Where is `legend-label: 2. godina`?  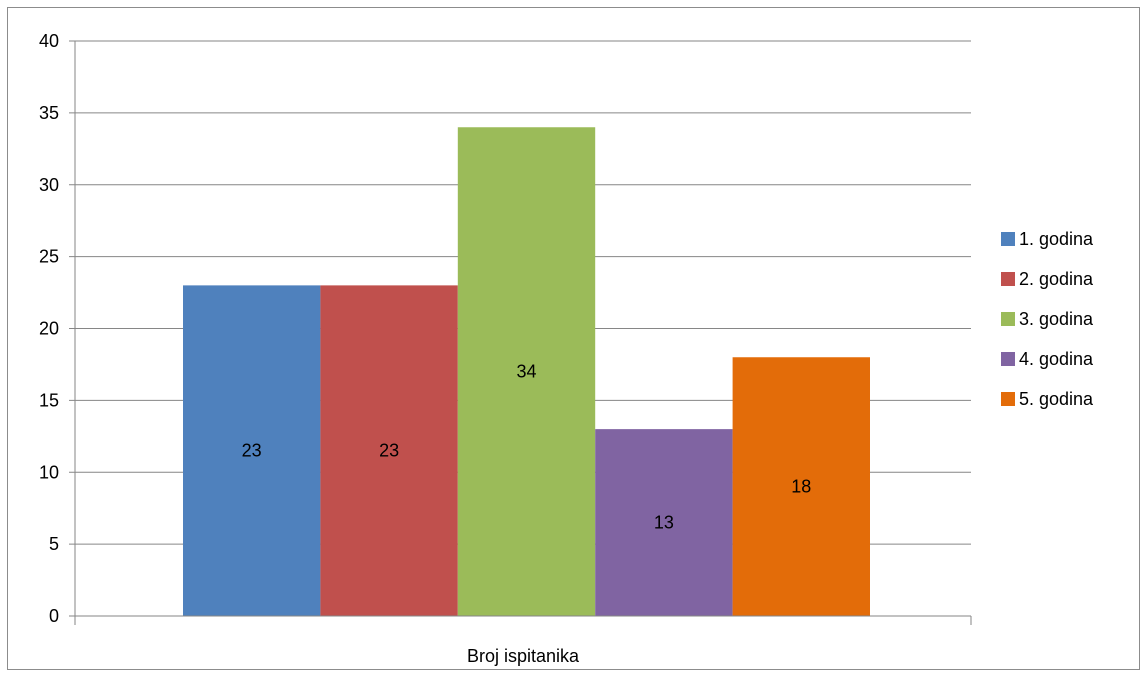 legend-label: 2. godina is located at coordinates (1056, 279).